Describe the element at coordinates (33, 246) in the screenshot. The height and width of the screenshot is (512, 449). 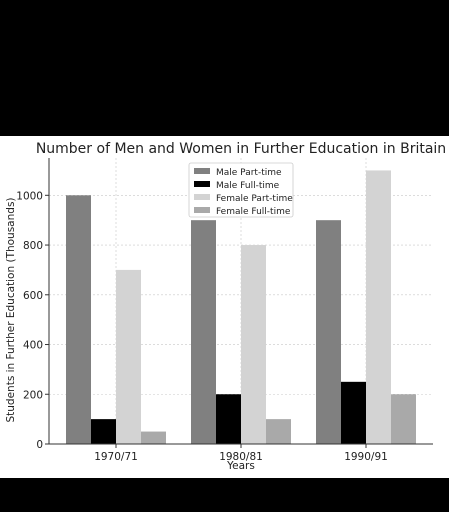
I see `y-tick-label: 800` at that location.